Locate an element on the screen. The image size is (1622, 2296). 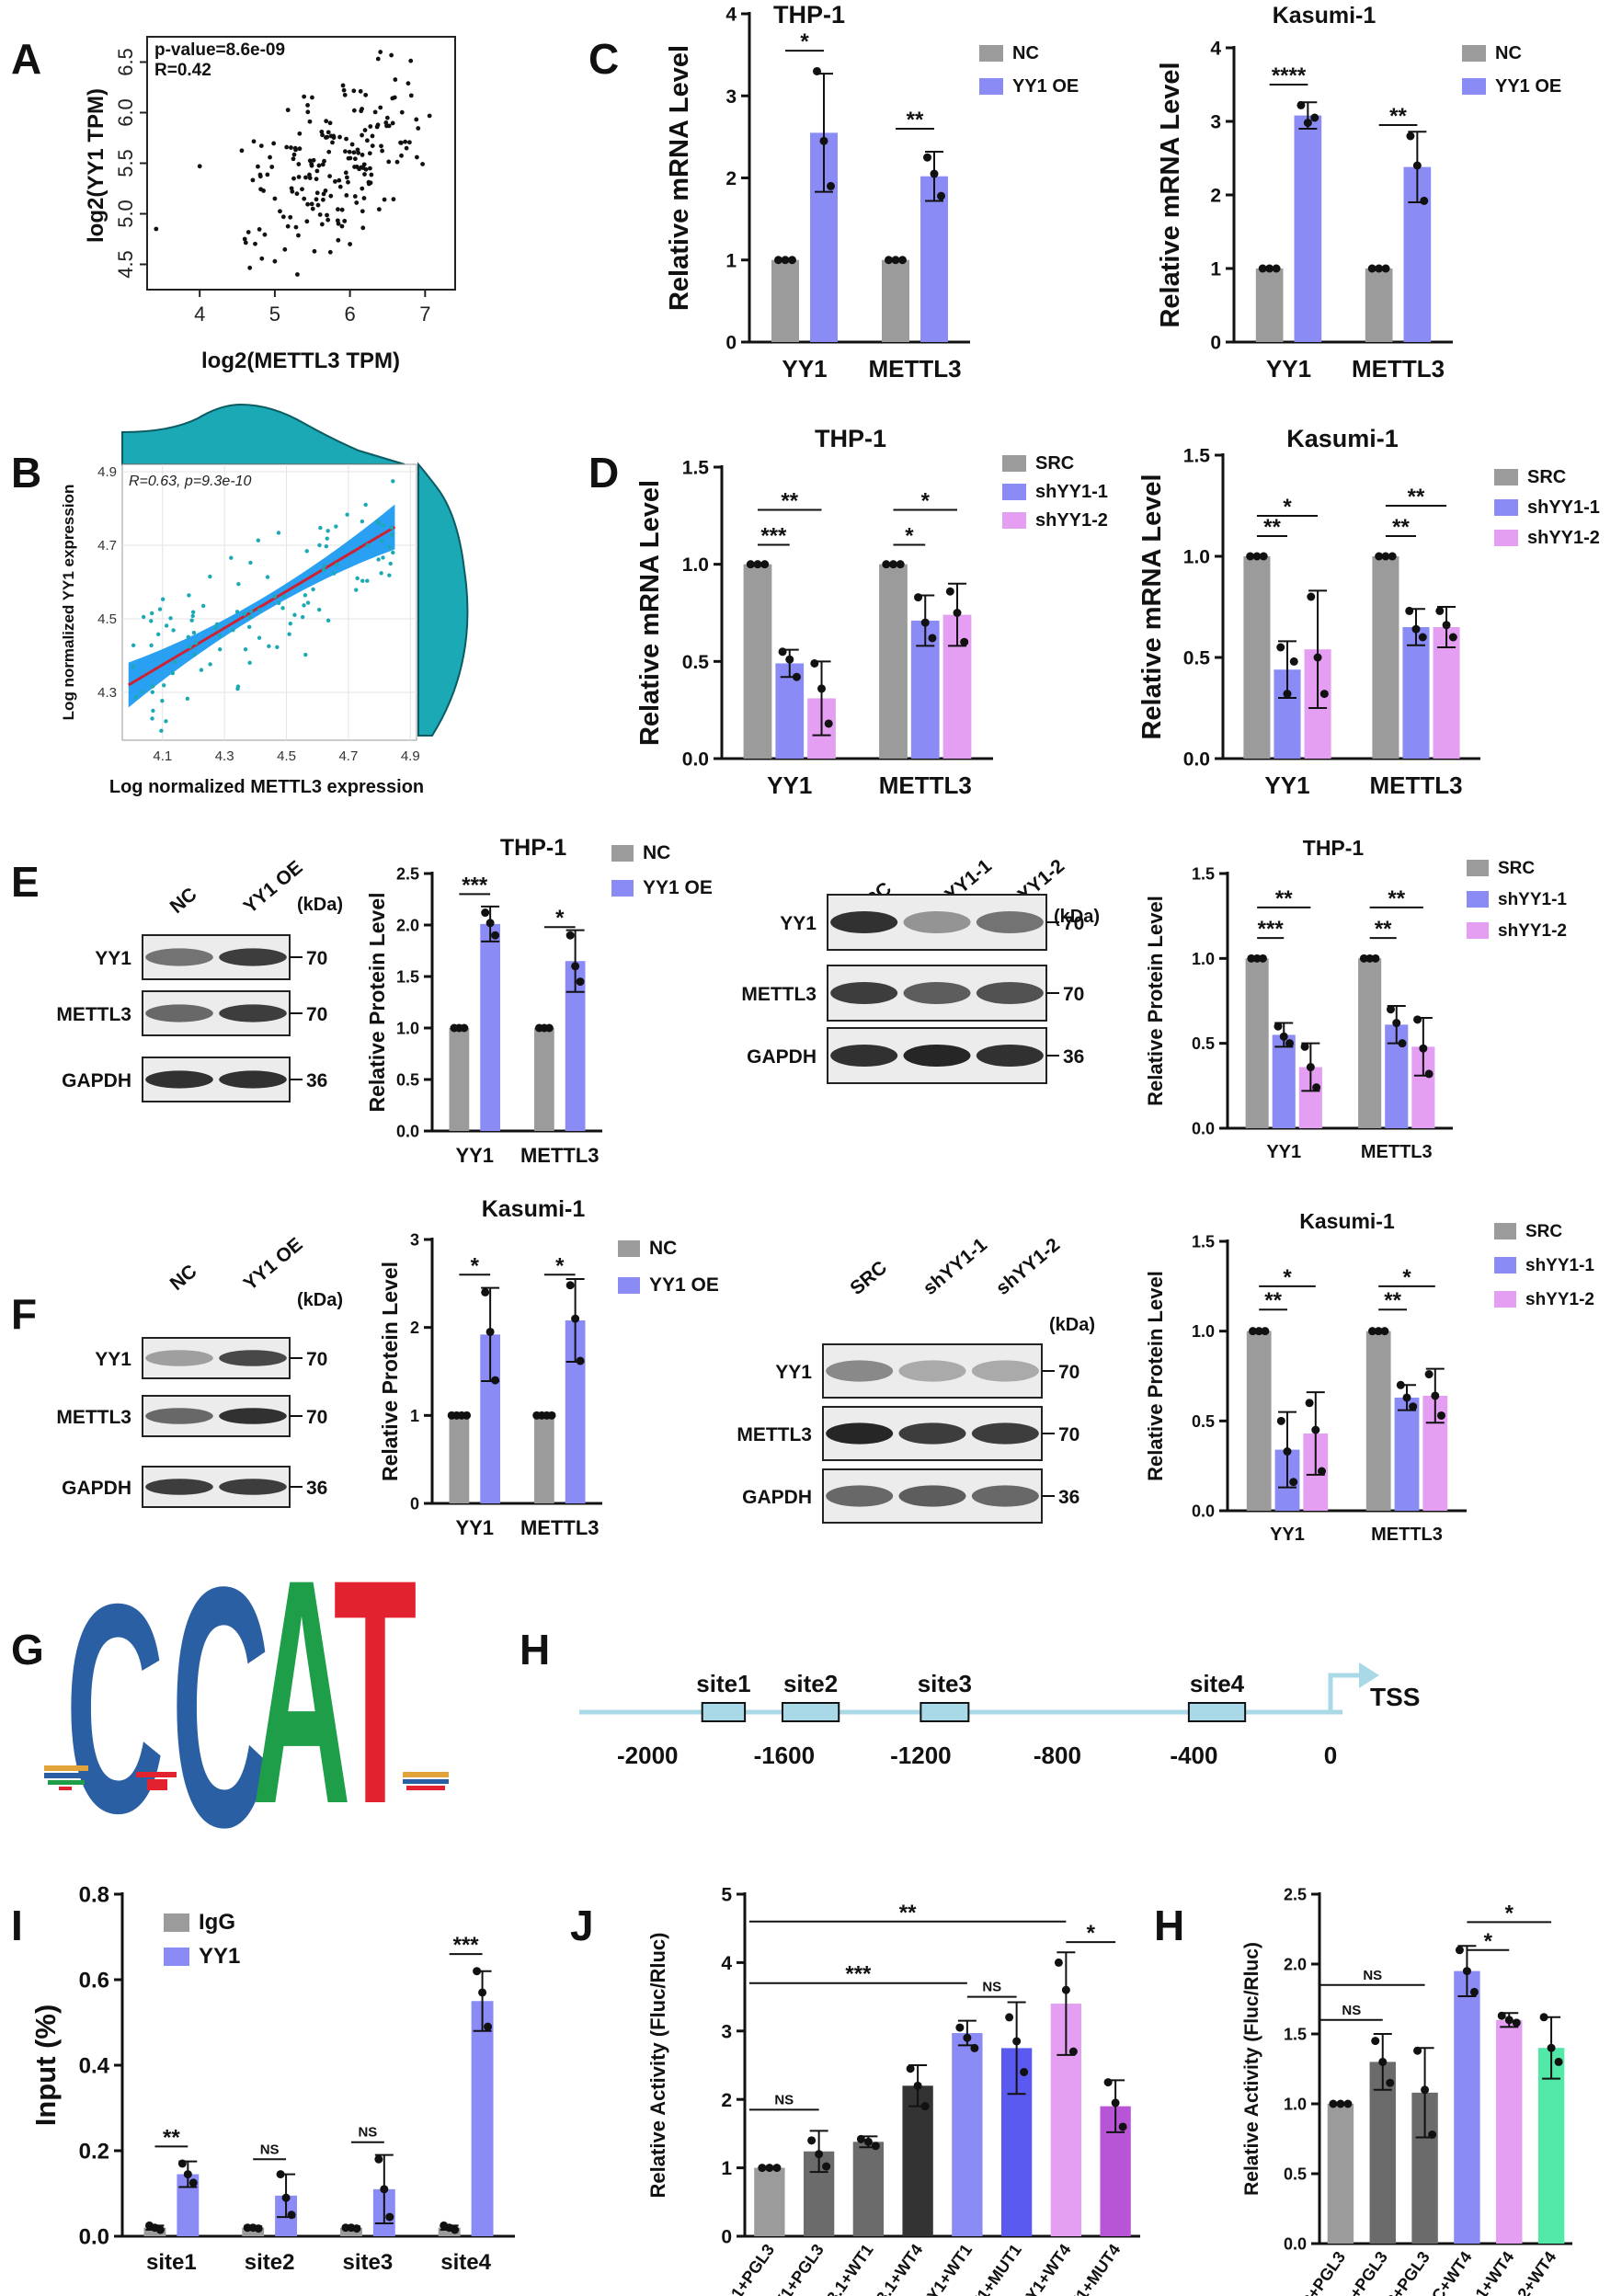
axis-tick-label: -1200 is located at coordinates (921, 1755).